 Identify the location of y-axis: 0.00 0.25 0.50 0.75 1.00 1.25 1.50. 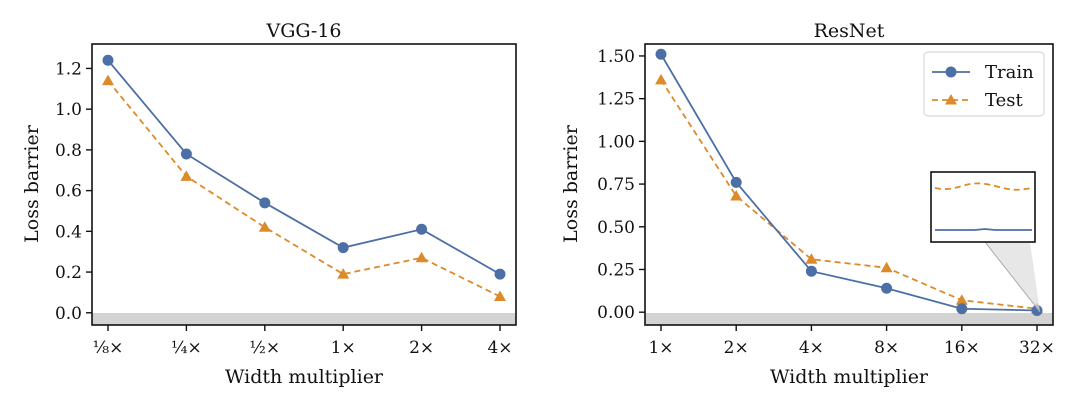
(621, 185).